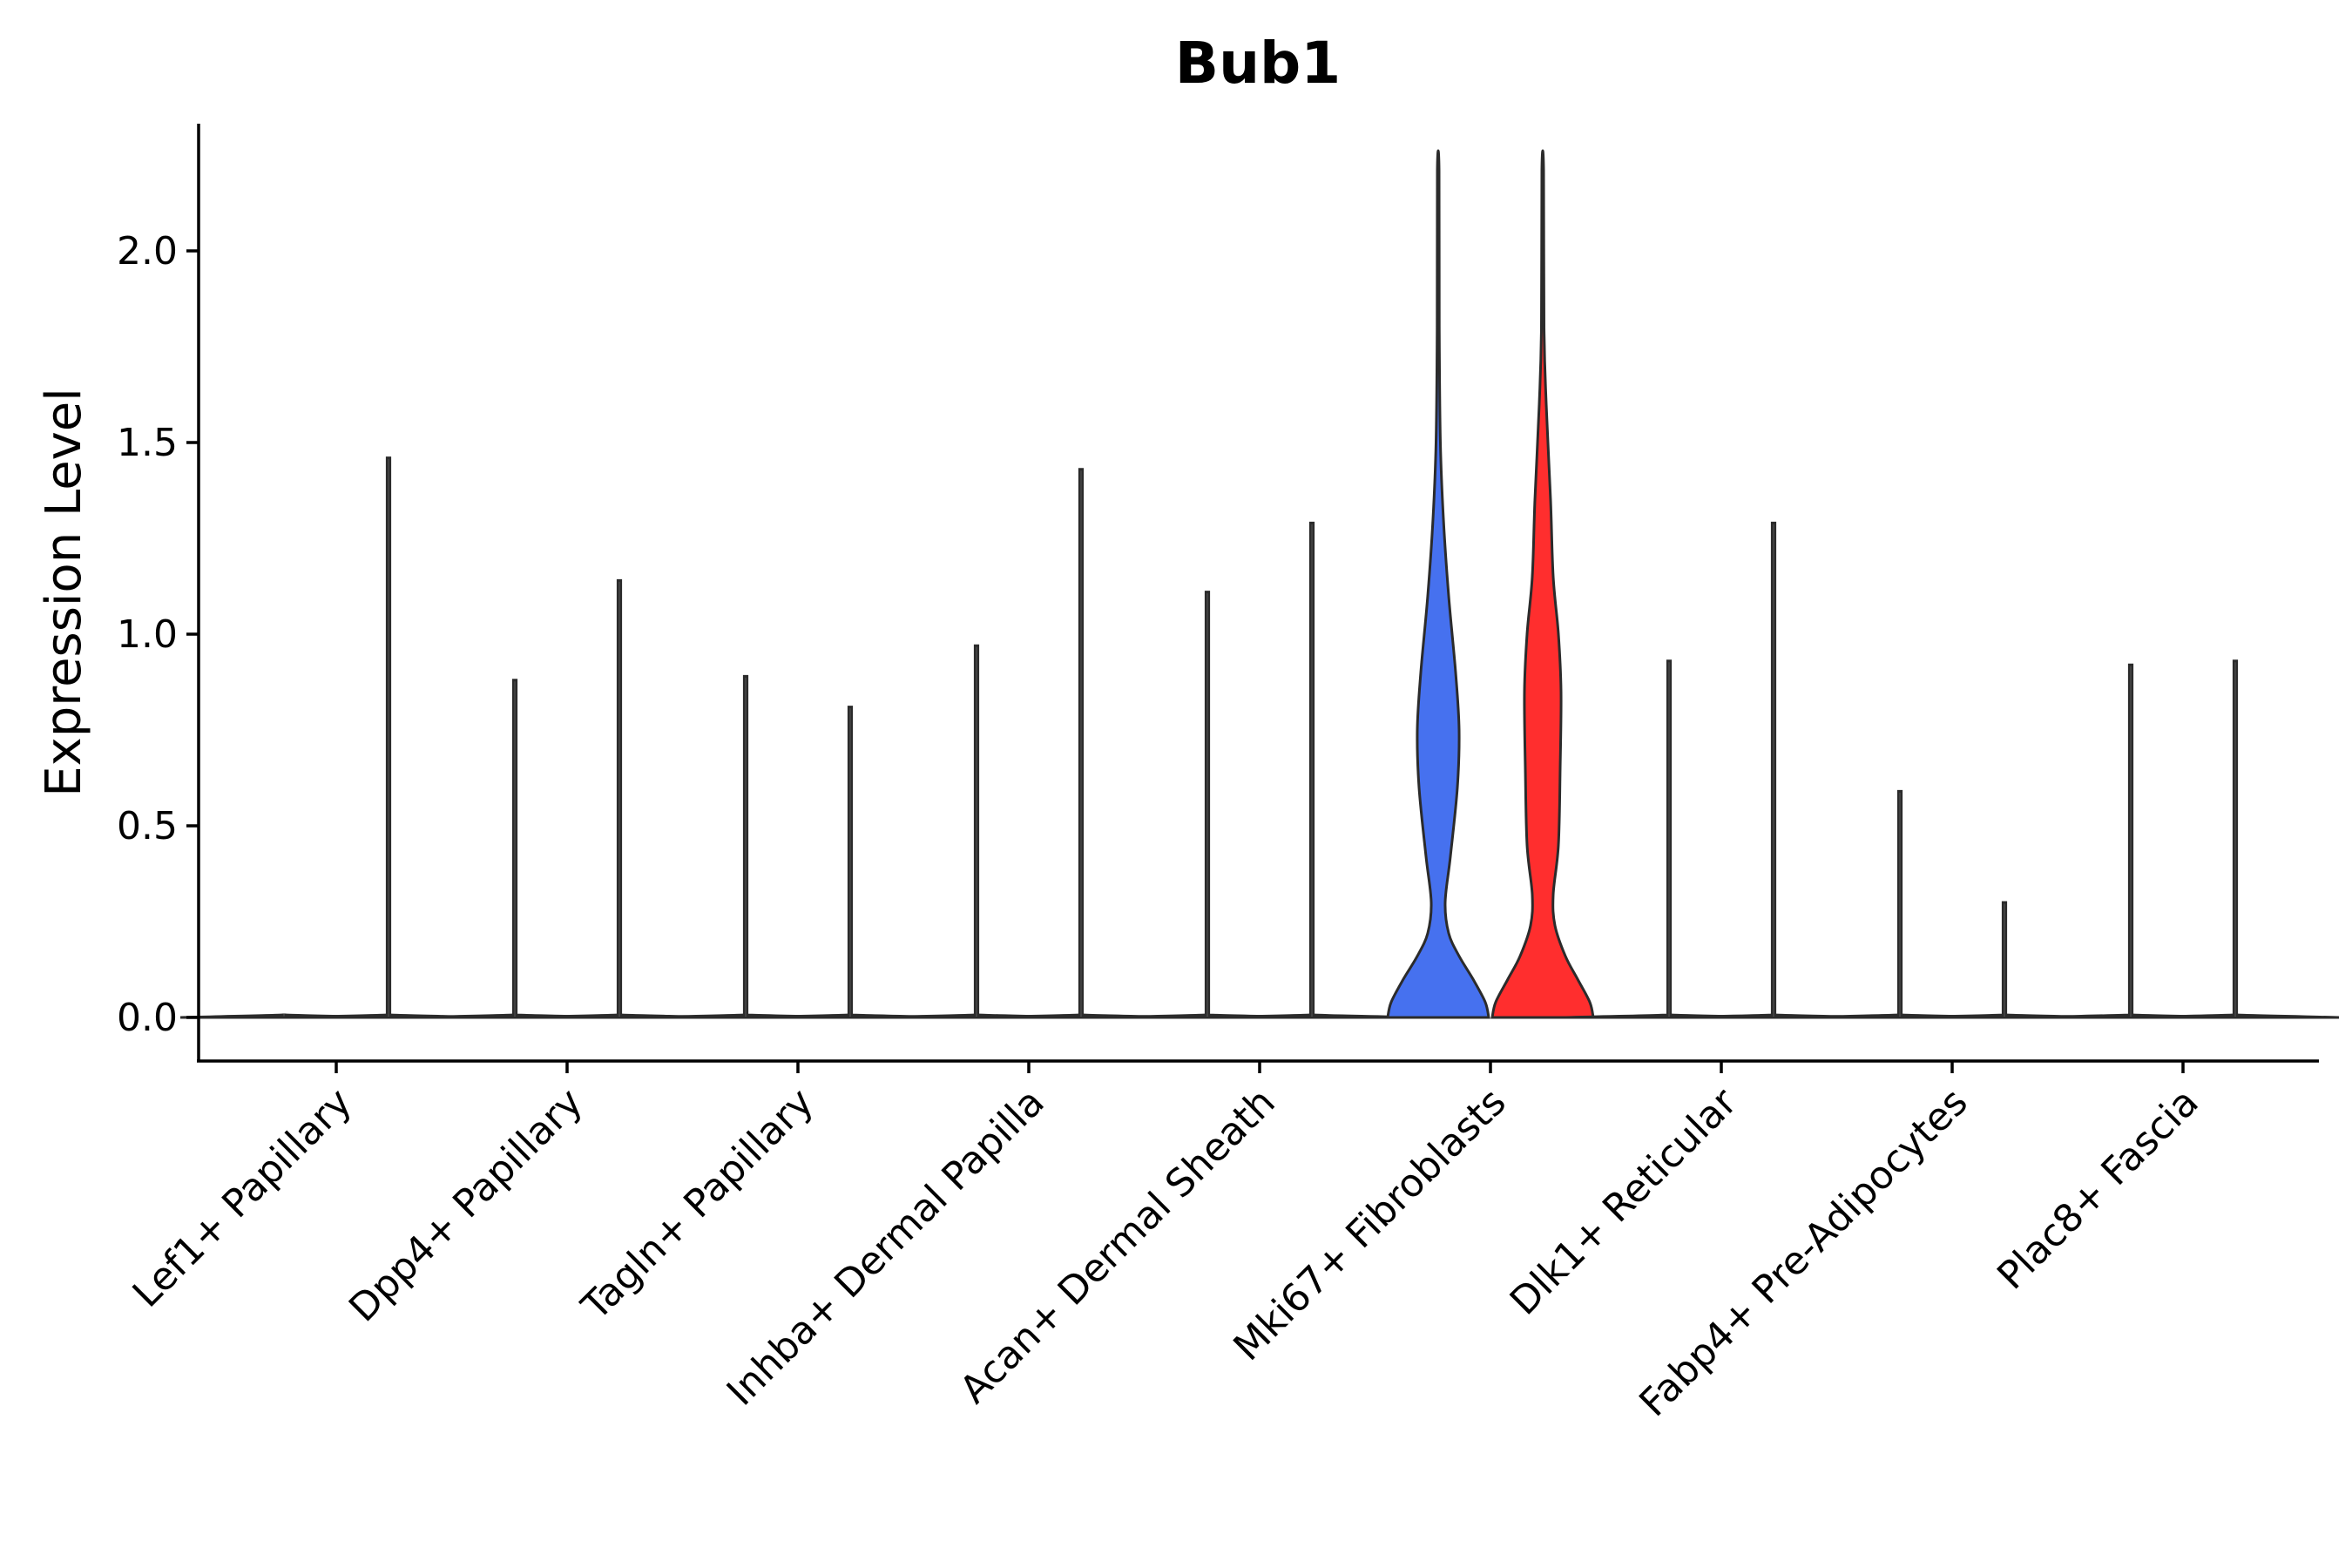  I want to click on x-tick-label: Tagln+ Papillary, so click(697, 1204).